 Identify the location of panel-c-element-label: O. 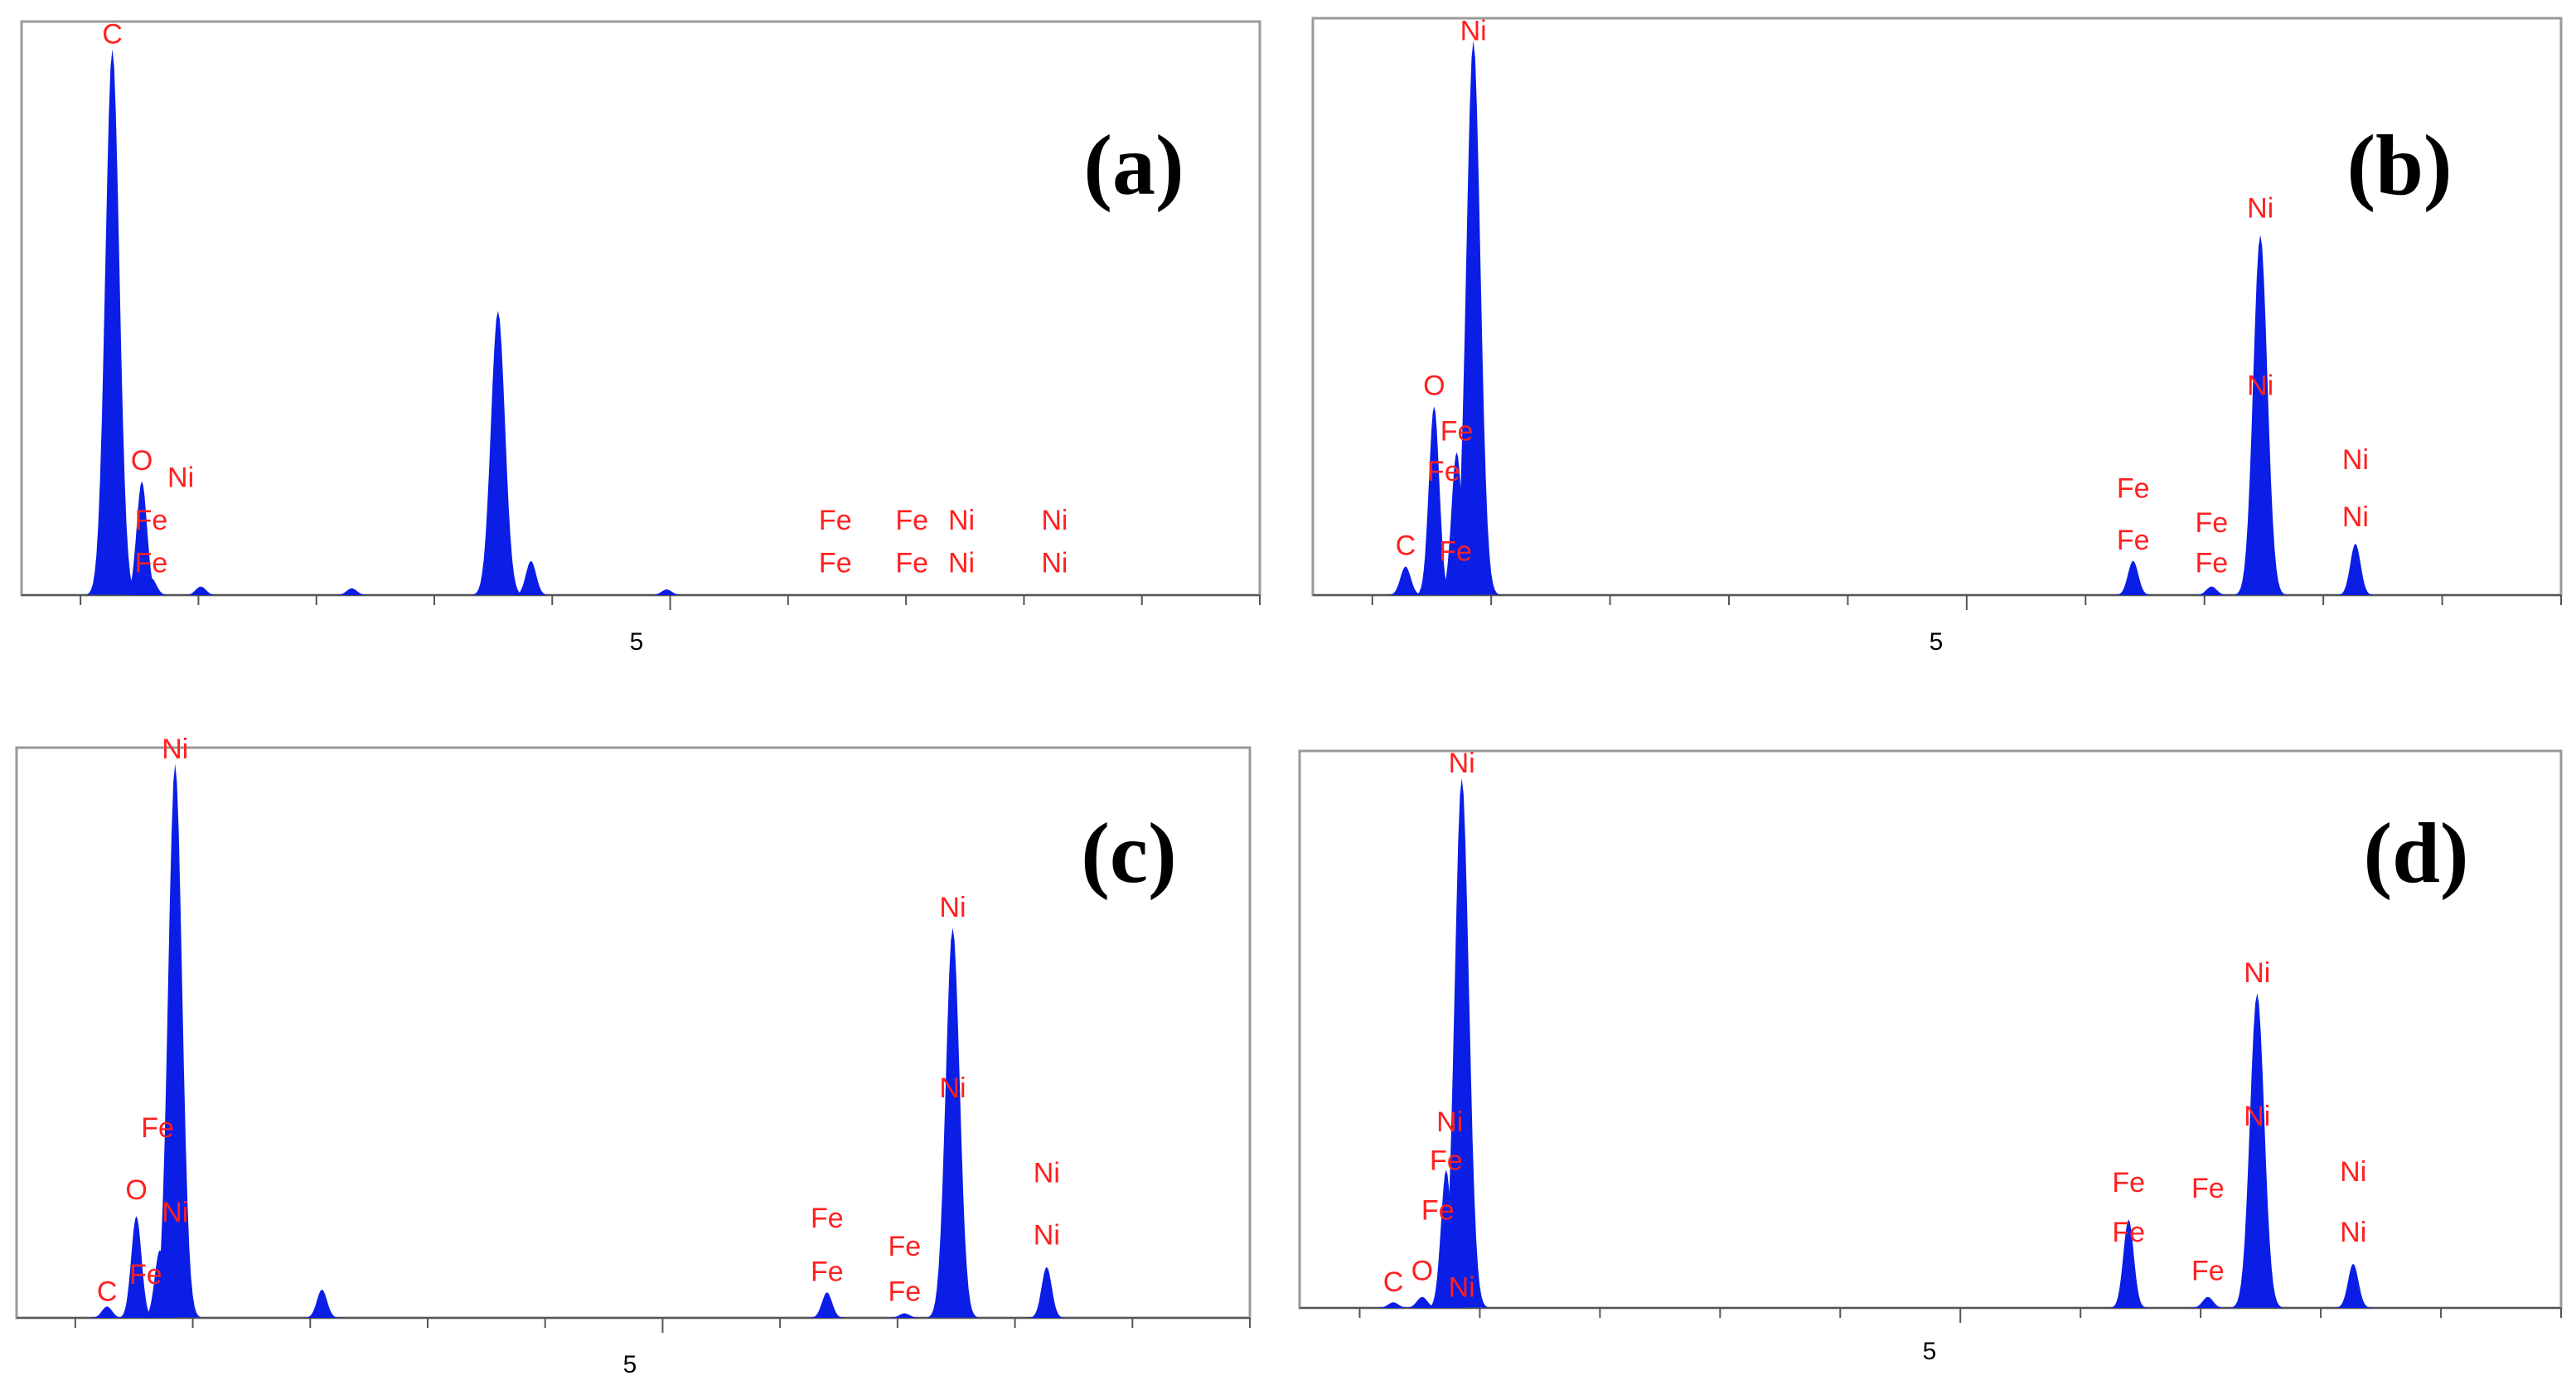
(136, 1190).